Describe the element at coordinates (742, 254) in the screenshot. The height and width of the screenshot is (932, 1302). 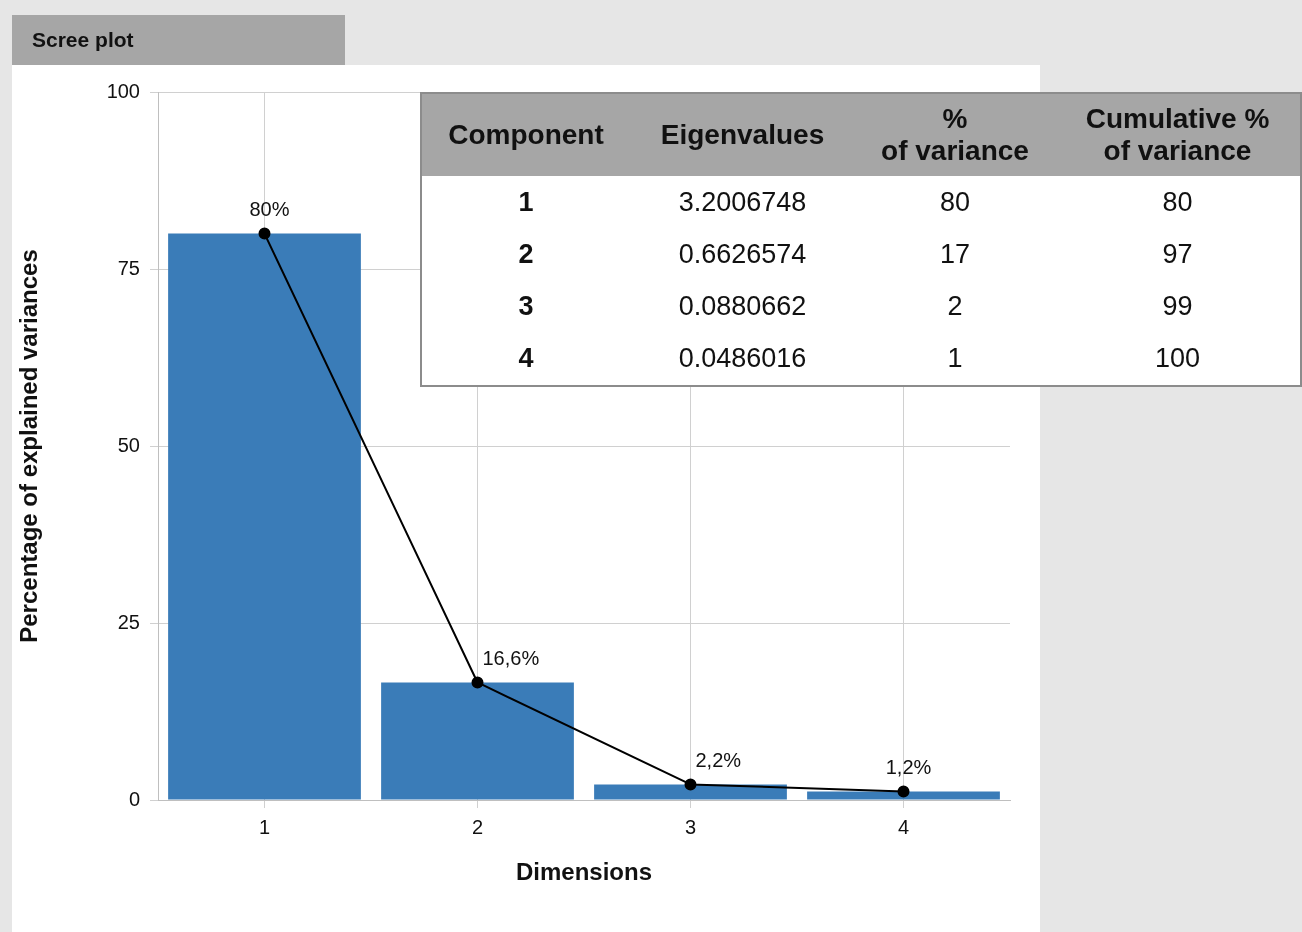
I see `annotation: 0.6626574` at that location.